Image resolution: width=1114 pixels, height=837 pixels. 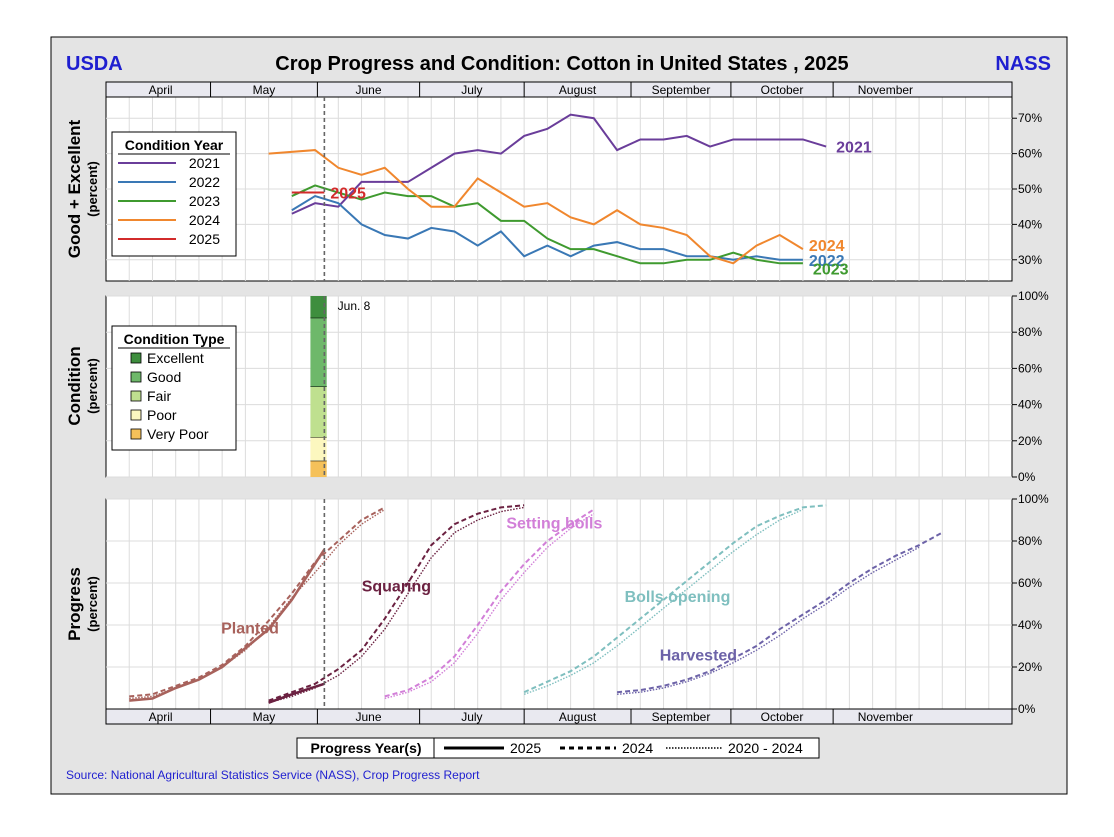 I want to click on condition-year-legend: Condition Year 2021 2022 2023 2024 2025, so click(x=174, y=194).